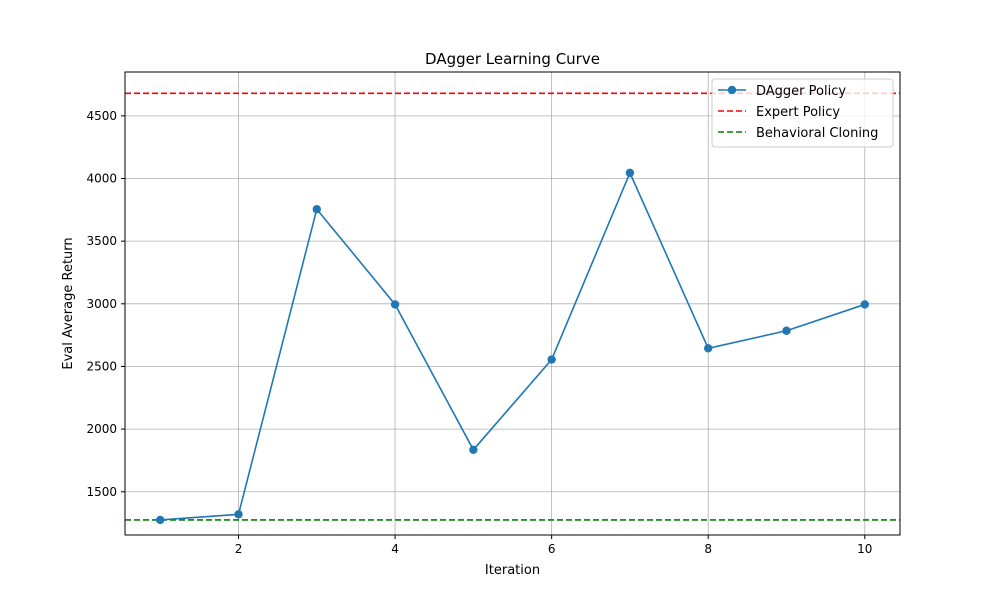  I want to click on y-tick-label: 4000, so click(101, 179).